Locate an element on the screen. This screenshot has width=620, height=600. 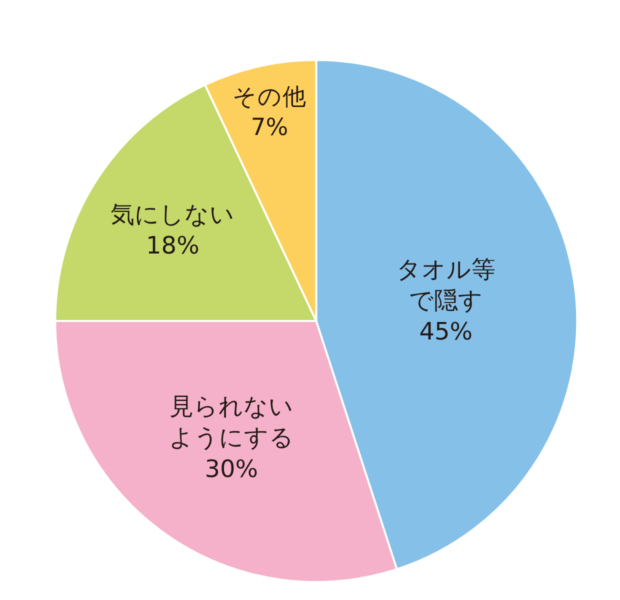
slice-label: タオル等で隠す is located at coordinates (446, 284).